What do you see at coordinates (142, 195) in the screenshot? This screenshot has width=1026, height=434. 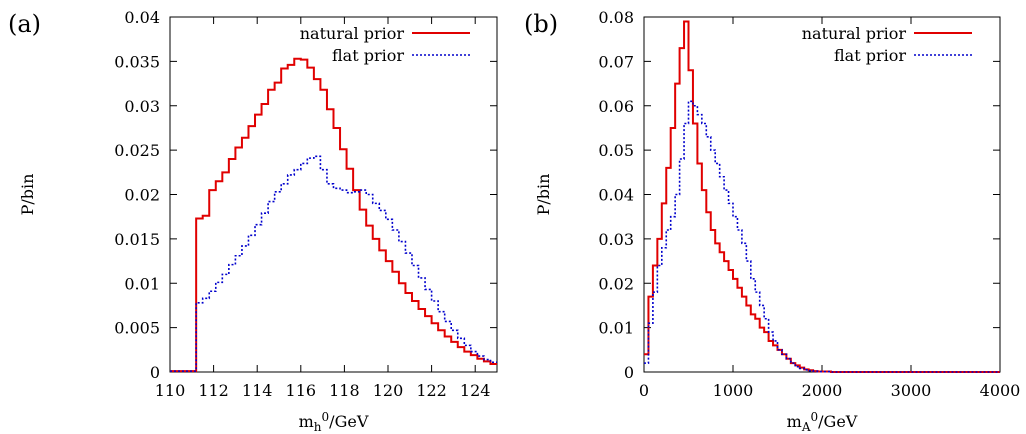 I see `panel-a-ytick-label: 0.02` at bounding box center [142, 195].